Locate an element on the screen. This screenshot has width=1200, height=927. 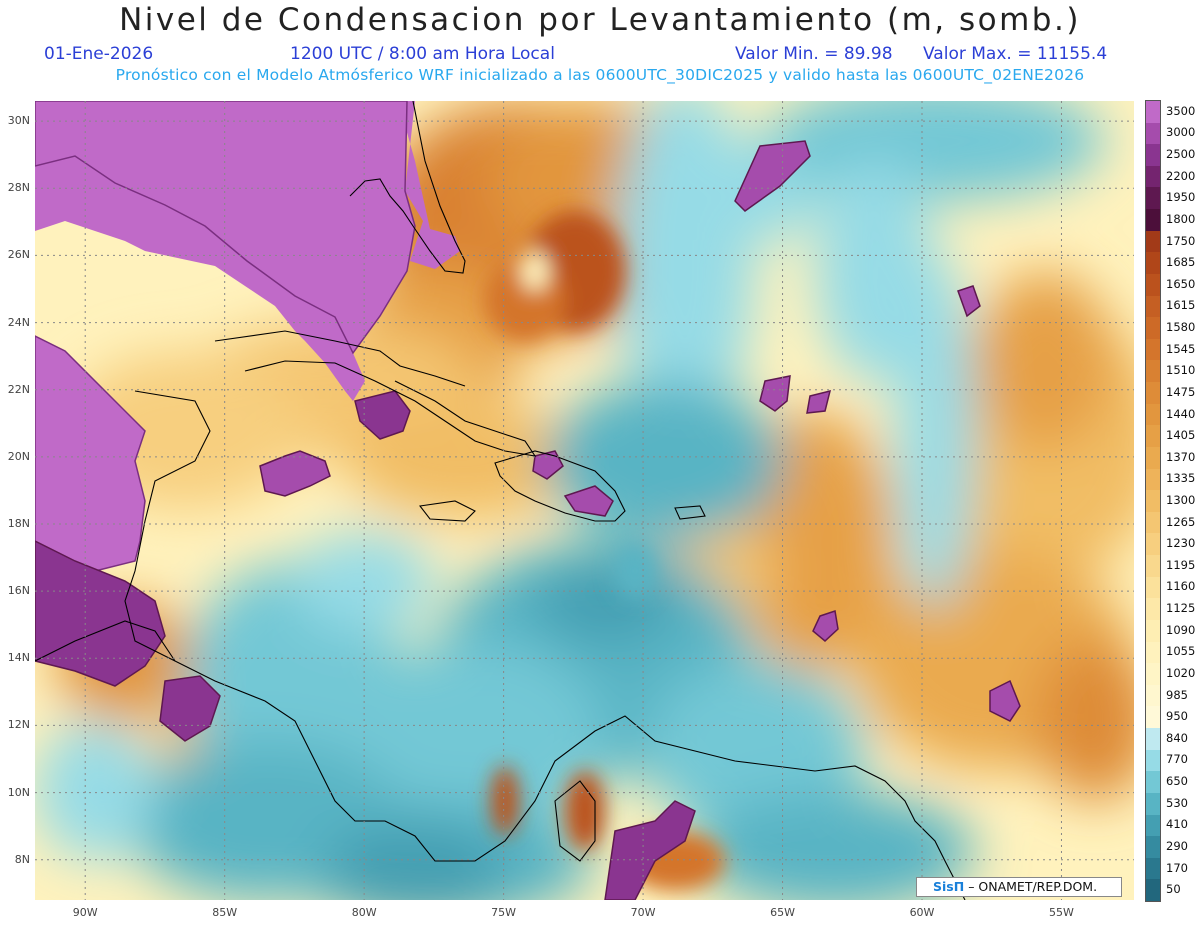
colorbar-tick-label: 1685 is located at coordinates (1181, 262).